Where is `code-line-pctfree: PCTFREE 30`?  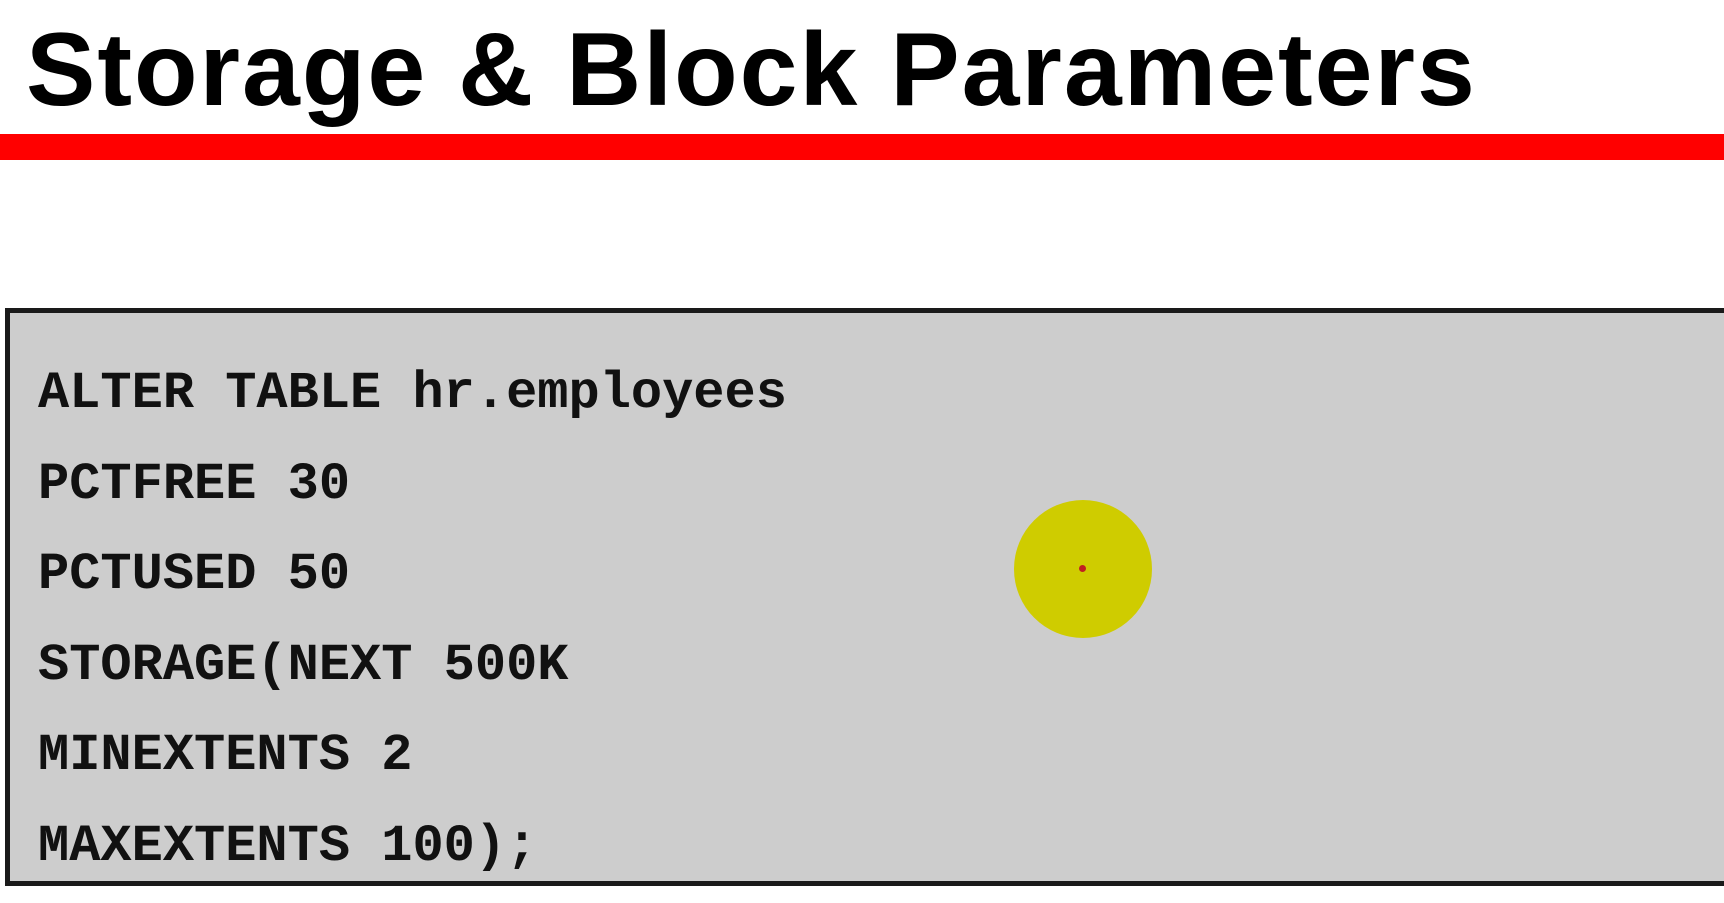
code-line-pctfree: PCTFREE 30 is located at coordinates (194, 484).